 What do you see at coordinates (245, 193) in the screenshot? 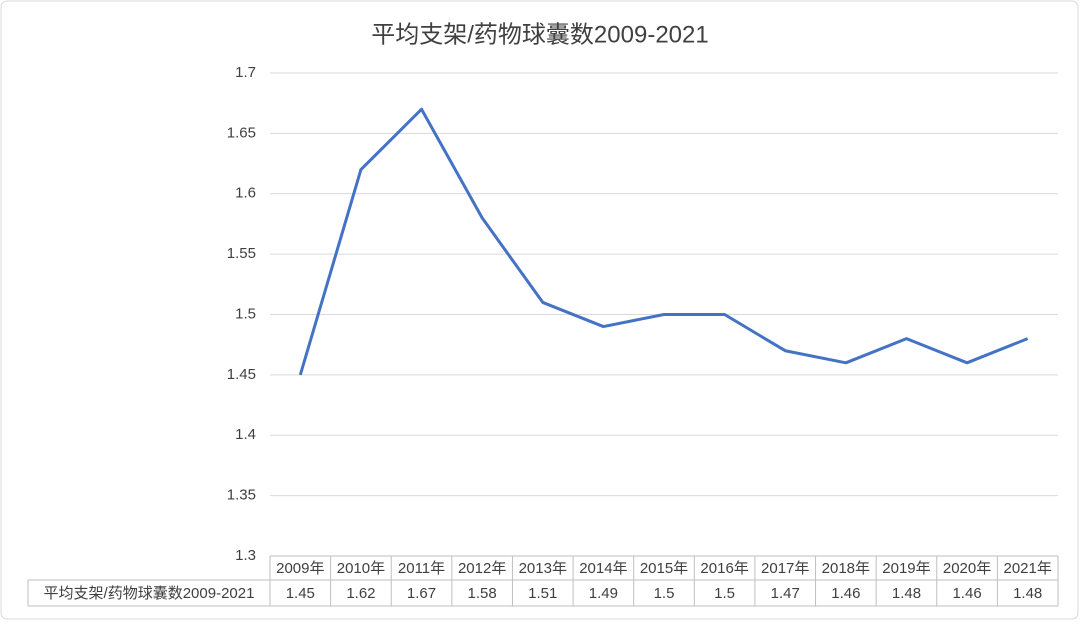
I see `y-tick-label: 1.6` at bounding box center [245, 193].